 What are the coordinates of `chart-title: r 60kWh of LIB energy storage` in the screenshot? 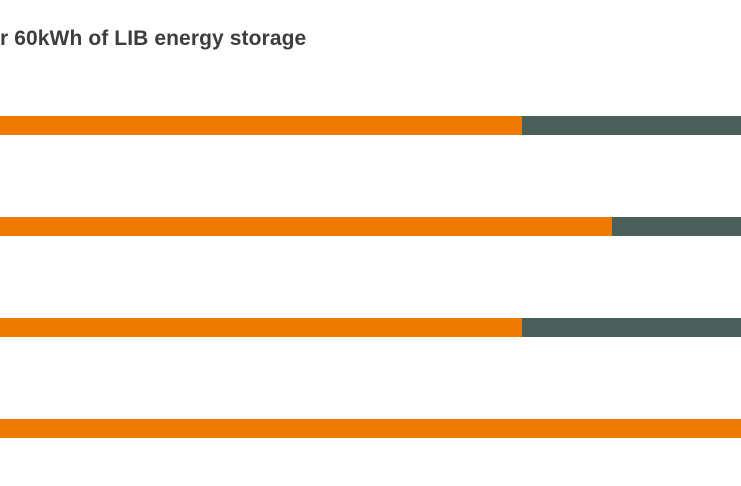 It's located at (153, 38).